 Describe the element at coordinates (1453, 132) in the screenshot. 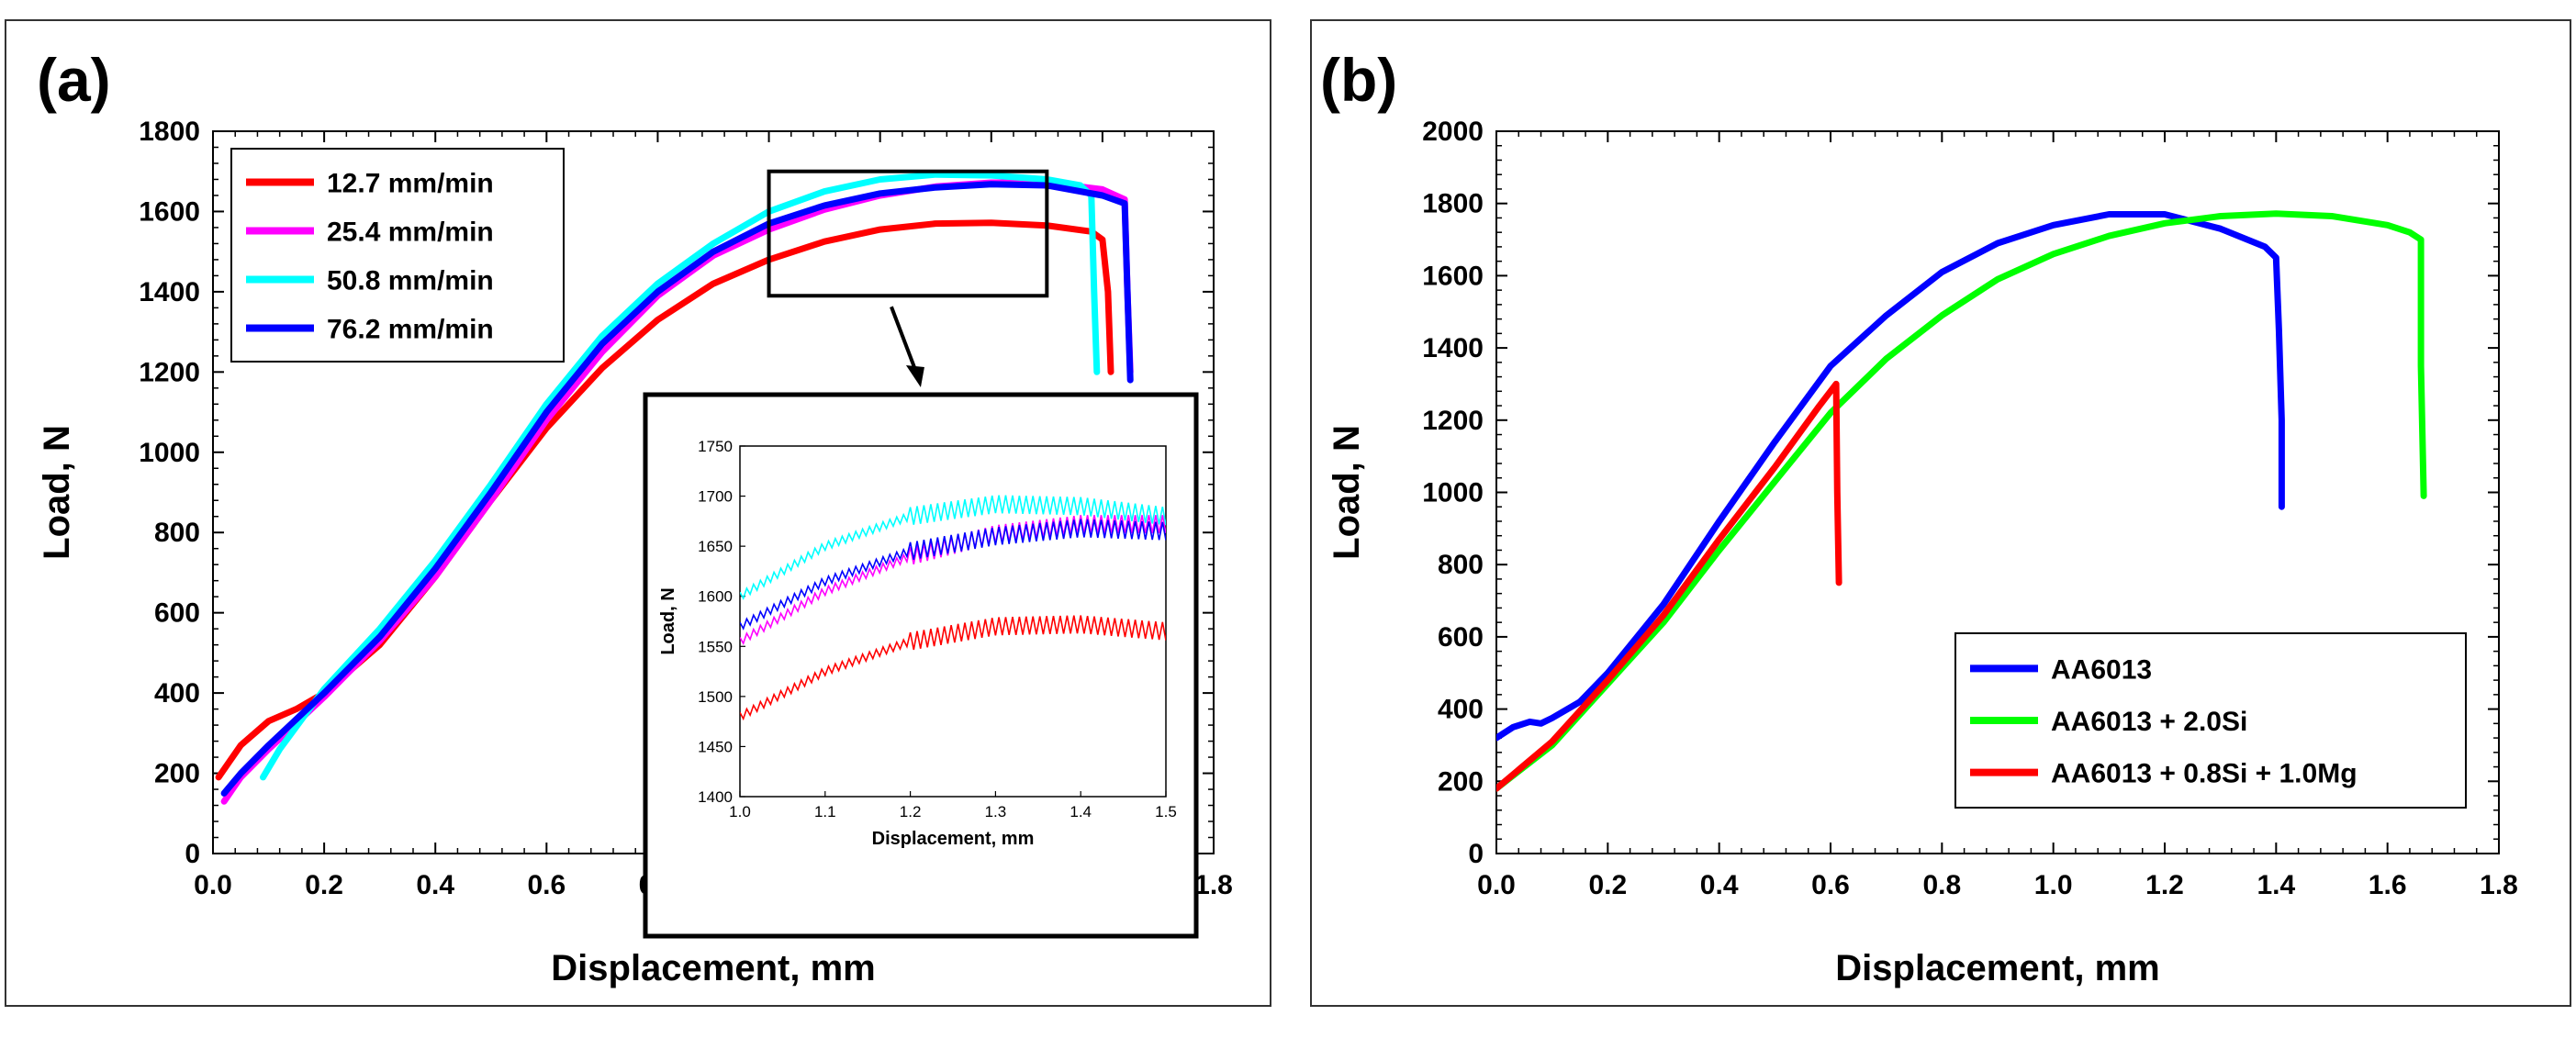

I see `y-tick-label: 2000` at that location.